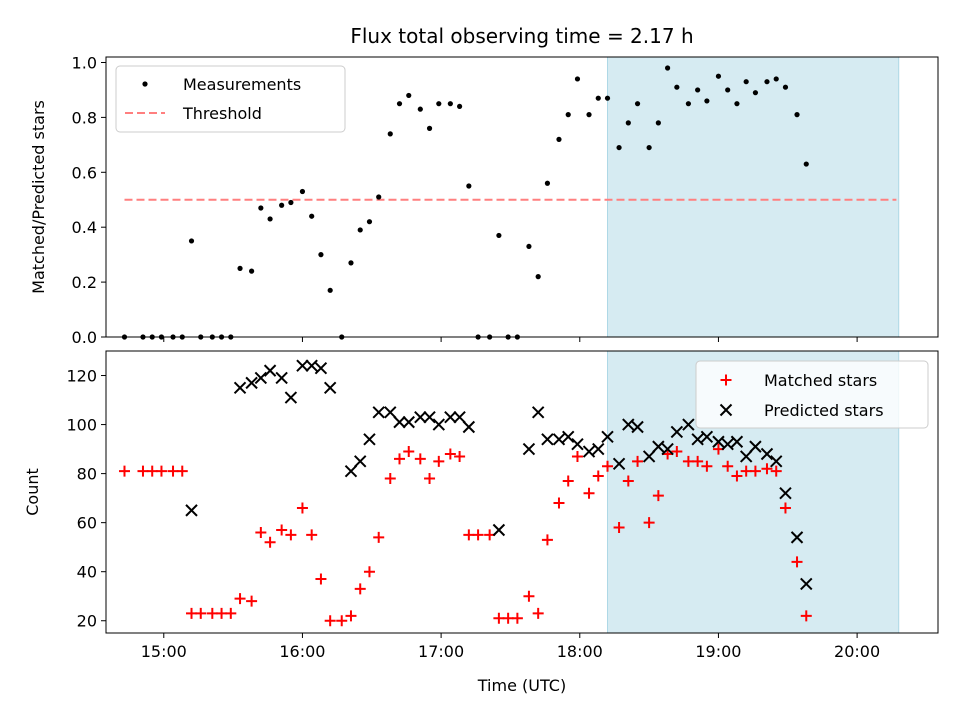 The width and height of the screenshot is (960, 720). What do you see at coordinates (857, 651) in the screenshot?
I see `x-tick-label-5: 20:00` at bounding box center [857, 651].